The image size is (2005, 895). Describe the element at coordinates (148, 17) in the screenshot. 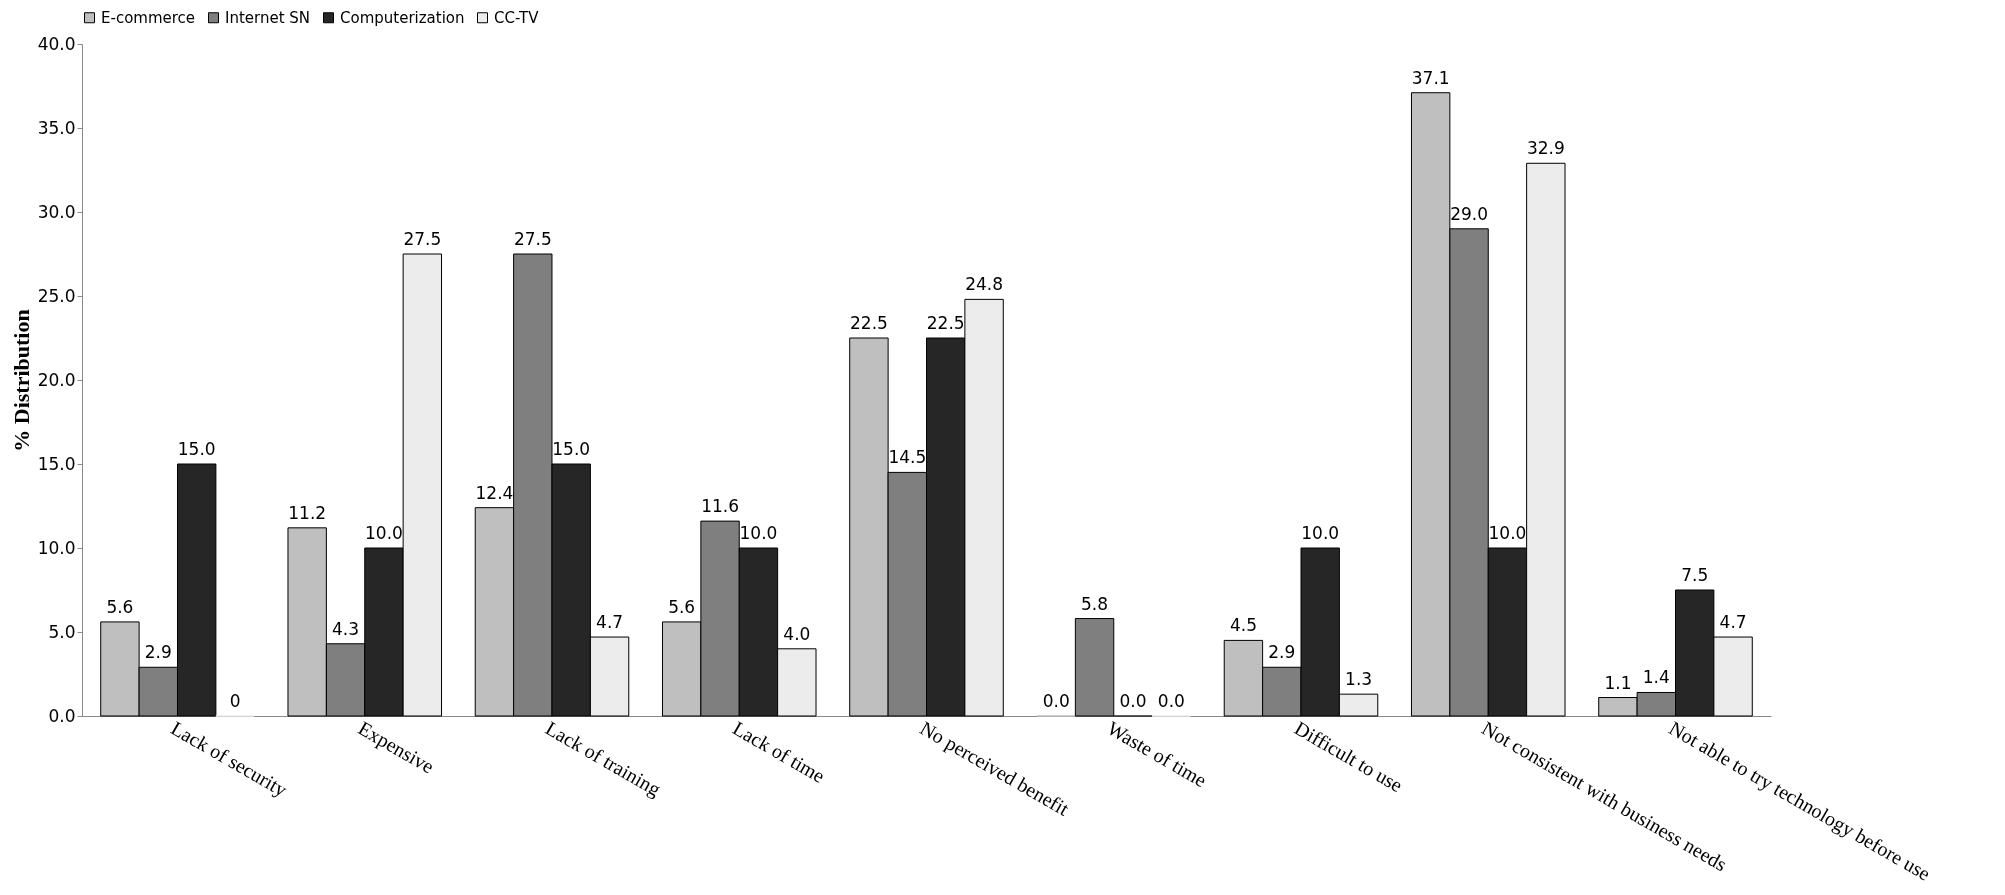

I see `legend-label: E-commerce` at that location.